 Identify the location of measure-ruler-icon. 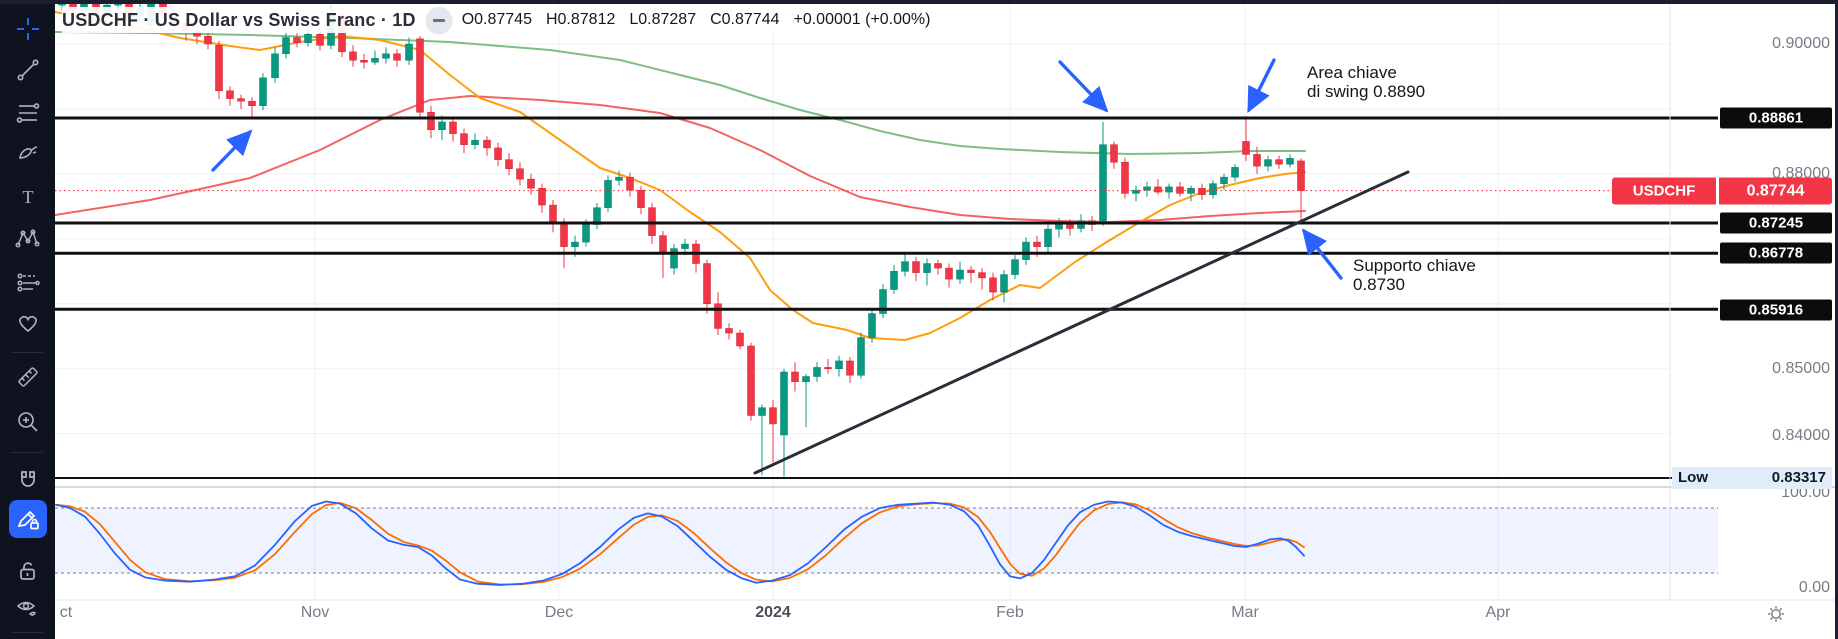
(27, 377).